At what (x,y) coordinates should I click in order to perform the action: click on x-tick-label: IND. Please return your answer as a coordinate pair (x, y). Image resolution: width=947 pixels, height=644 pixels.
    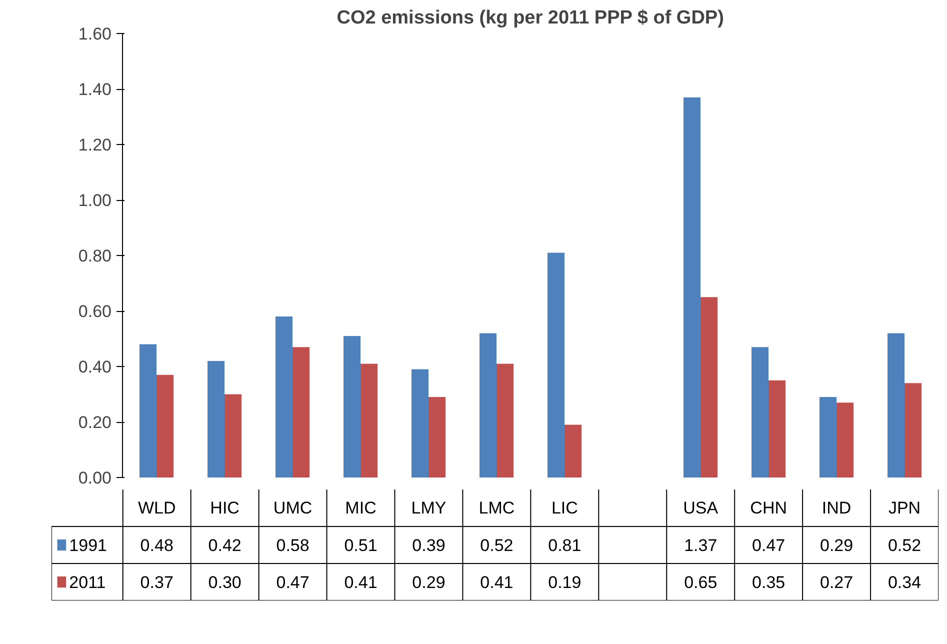
    Looking at the image, I should click on (837, 508).